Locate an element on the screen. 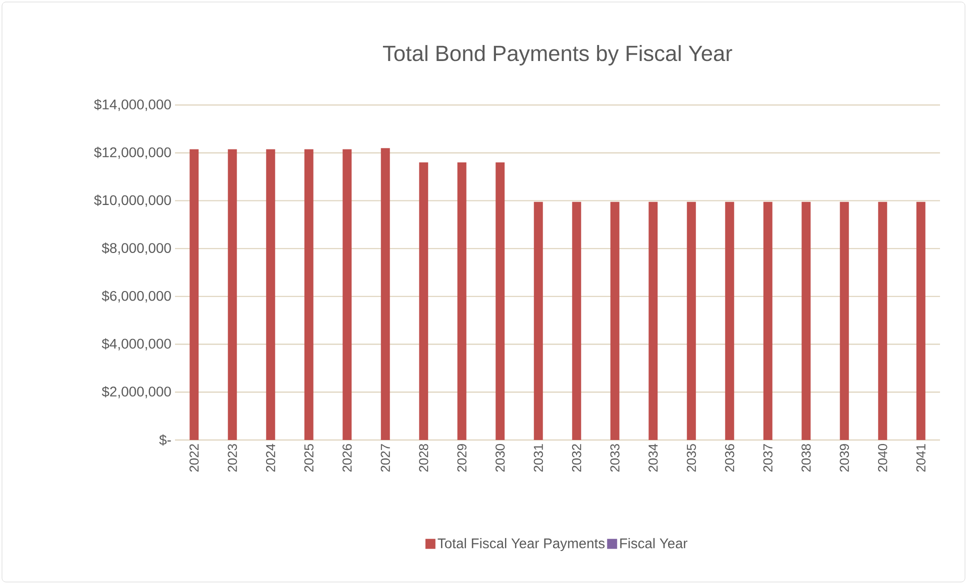  x-tick-label: 2022 is located at coordinates (194, 458).